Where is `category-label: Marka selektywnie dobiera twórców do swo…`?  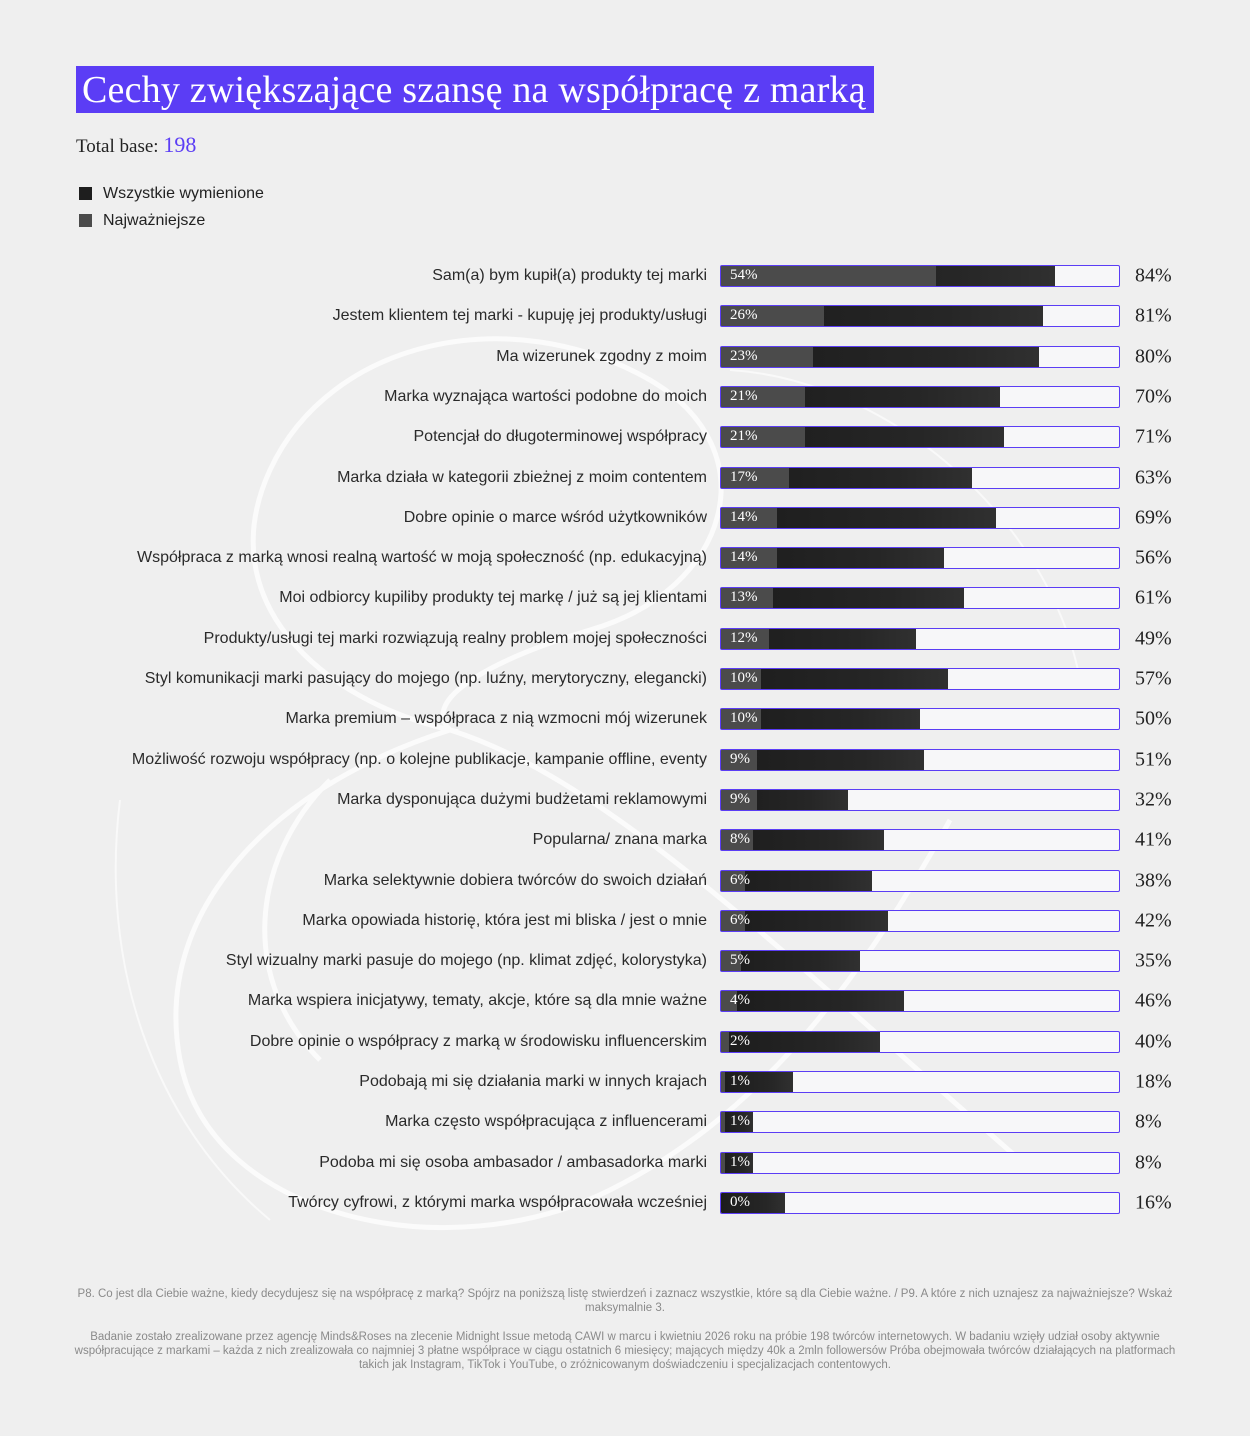
category-label: Marka selektywnie dobiera twórców do swo… is located at coordinates (515, 880).